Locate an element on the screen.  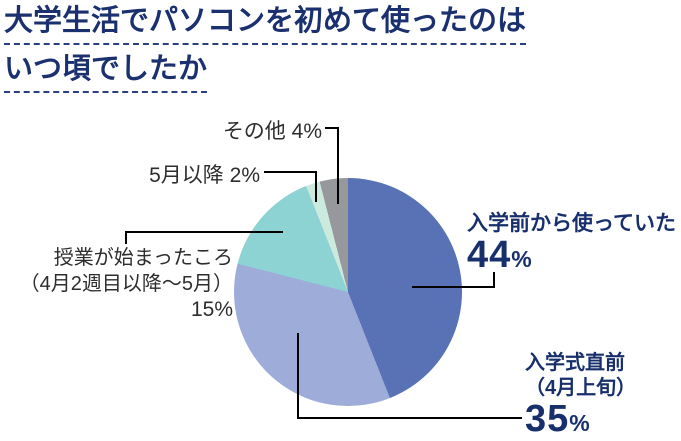
slice-label-before-entering: 入学前から使っていた 44% is located at coordinates (571, 243).